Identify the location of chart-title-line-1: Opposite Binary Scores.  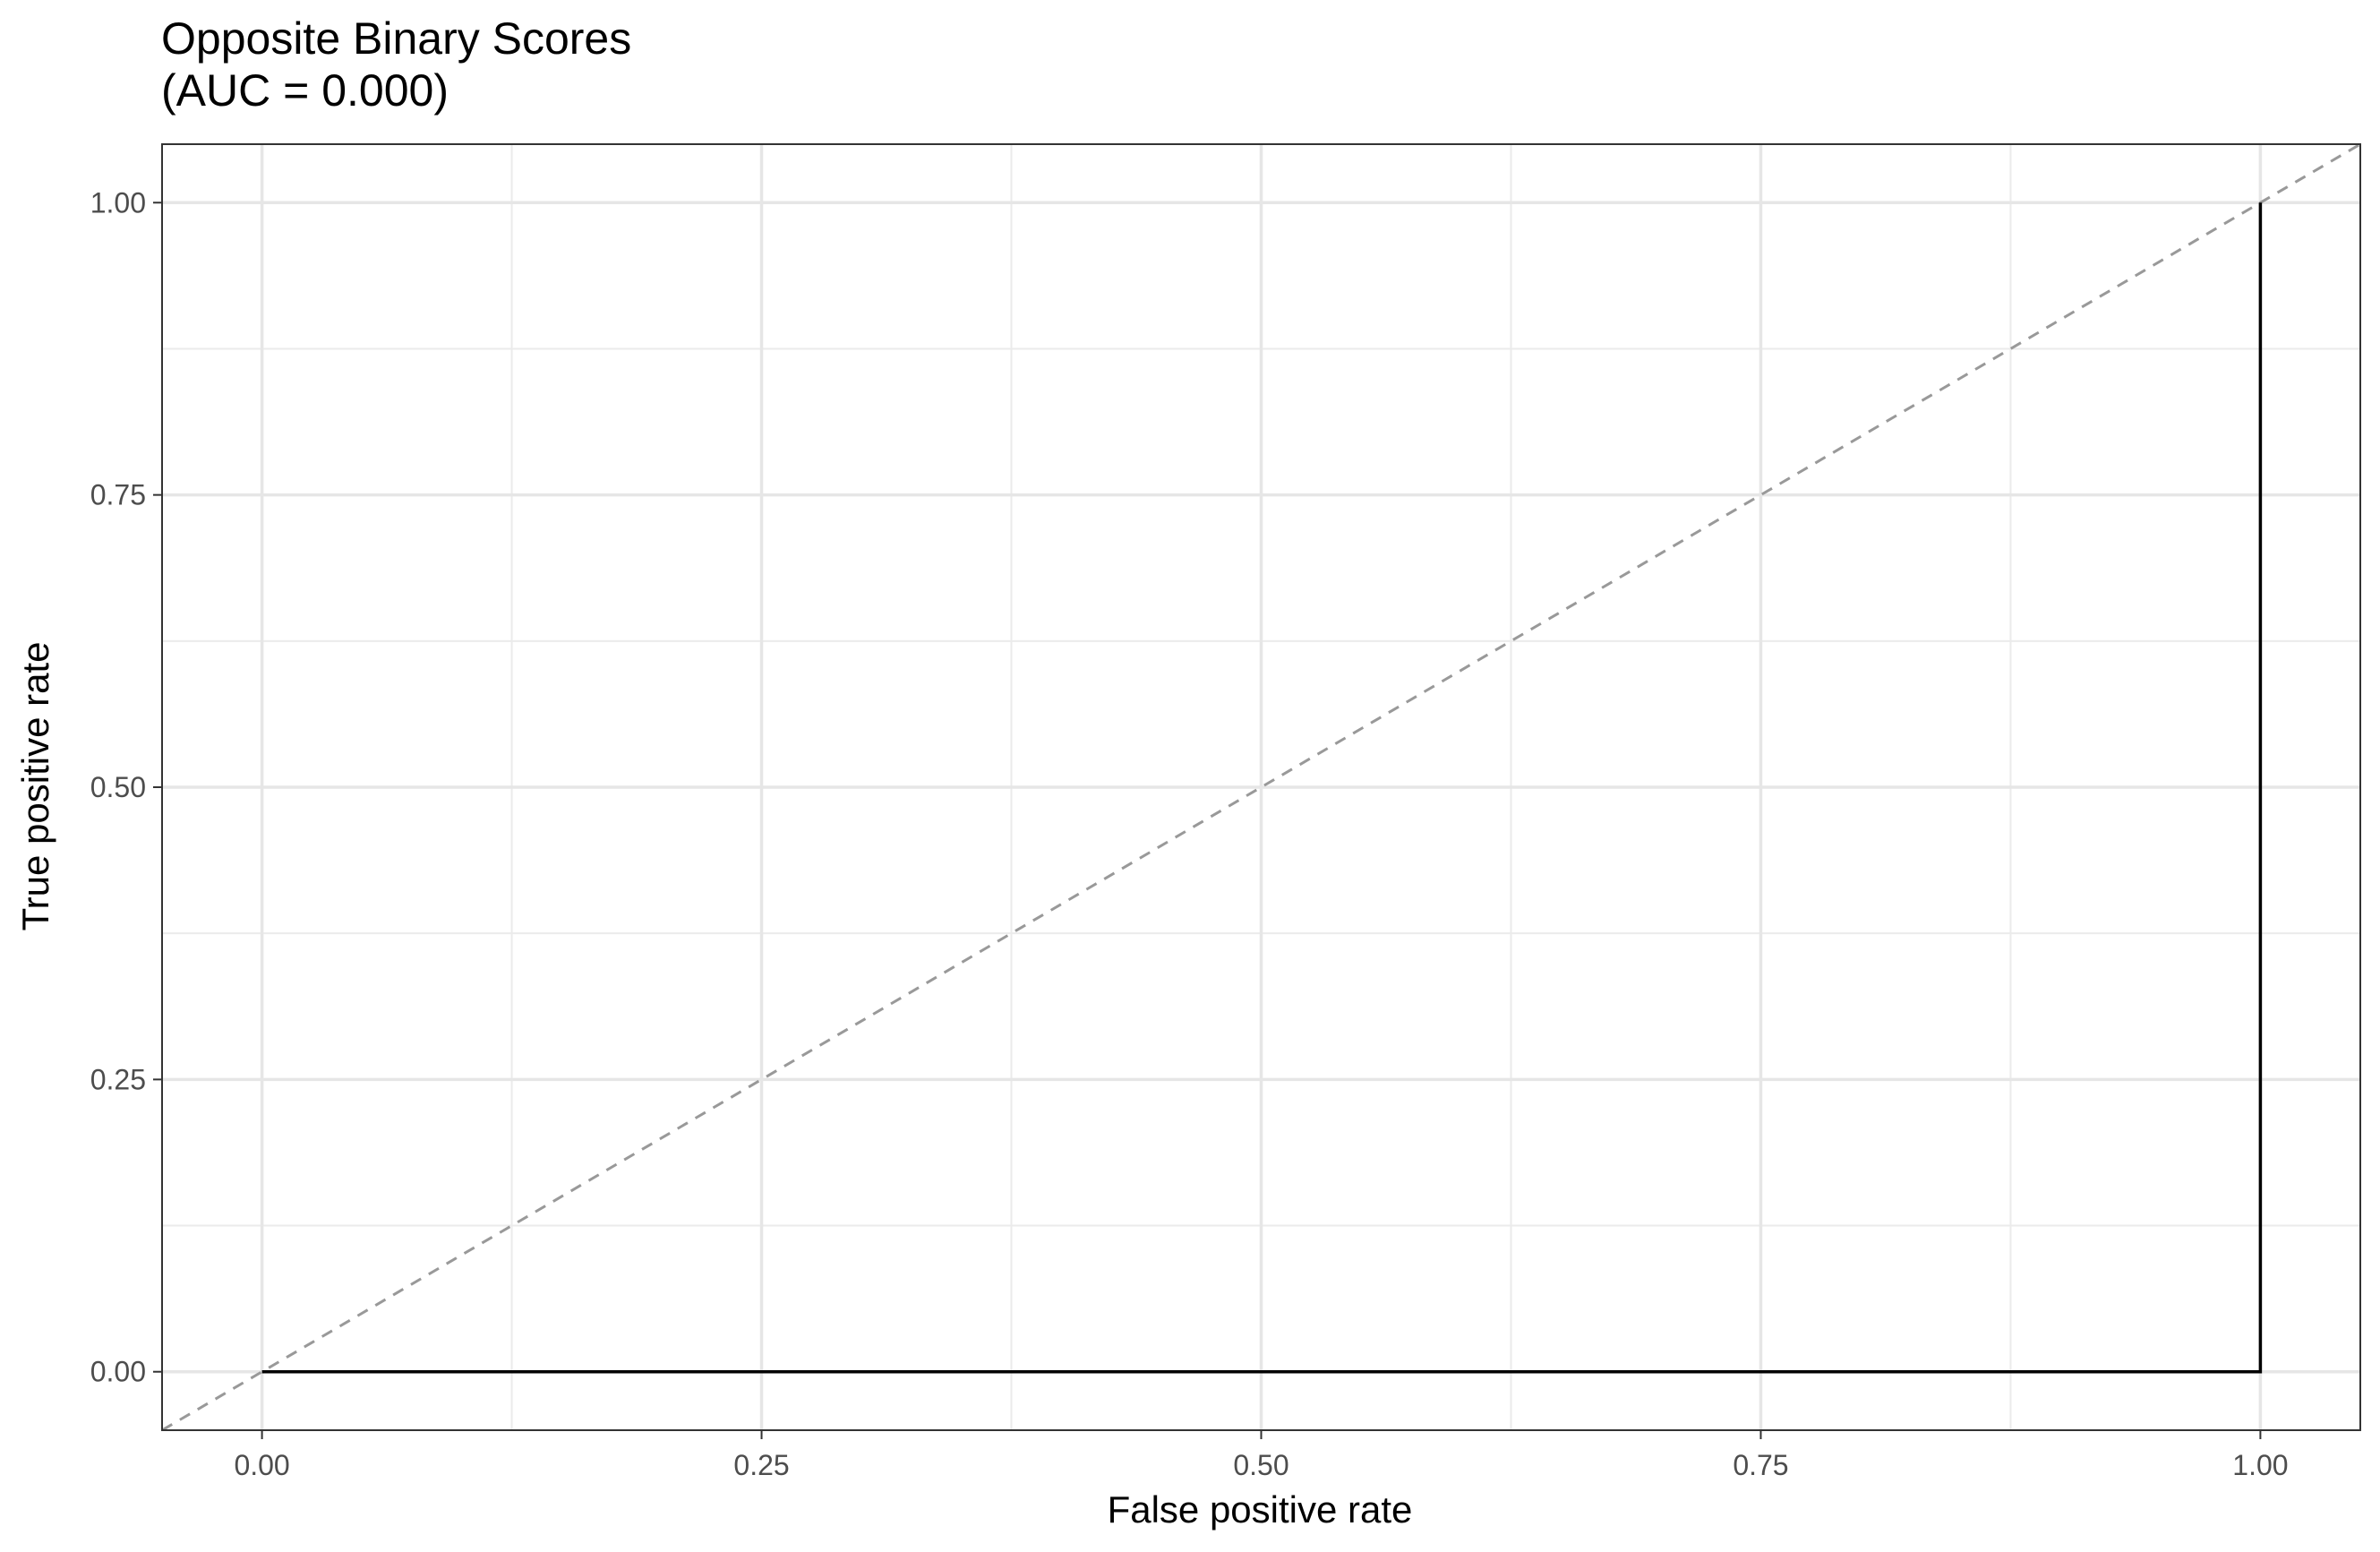
(396, 38).